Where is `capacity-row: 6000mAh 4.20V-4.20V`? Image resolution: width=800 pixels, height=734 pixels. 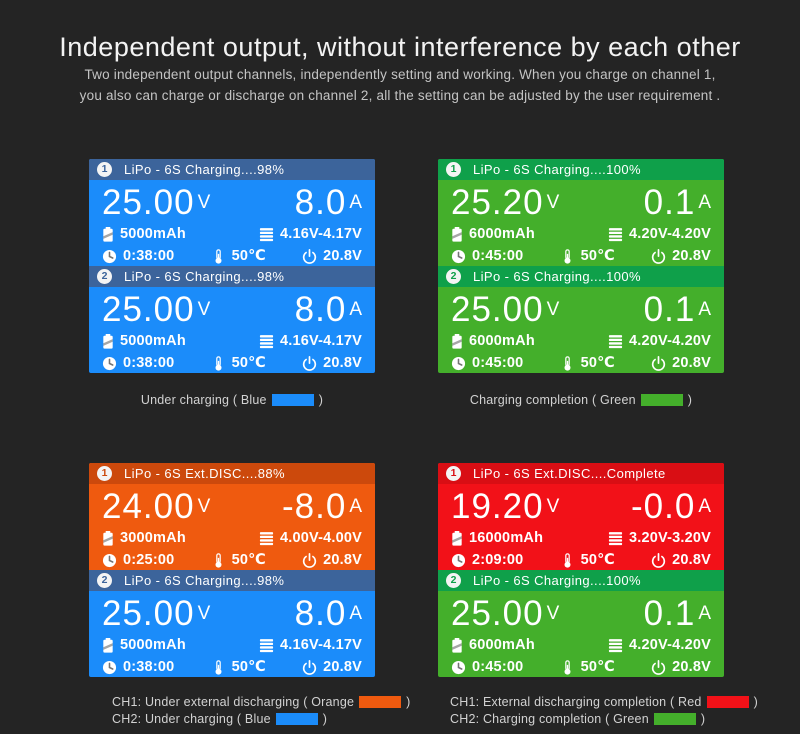
capacity-row: 6000mAh 4.20V-4.20V is located at coordinates (581, 234).